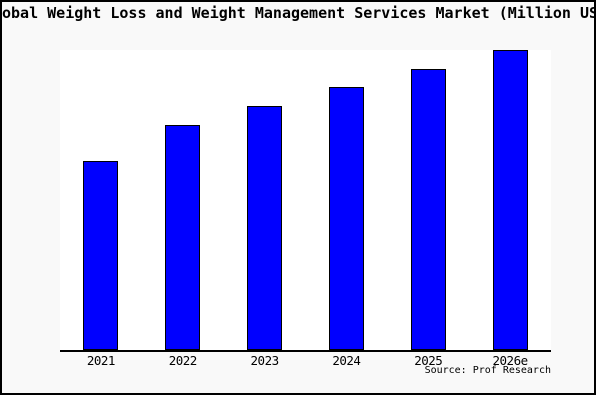 Image resolution: width=600 pixels, height=400 pixels. I want to click on bar-2026e, so click(510, 200).